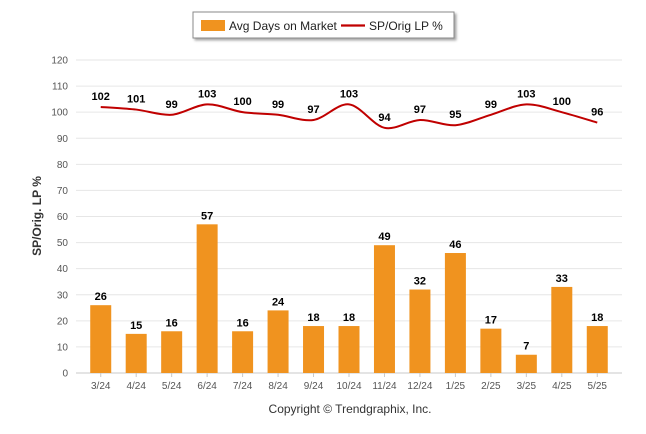 The height and width of the screenshot is (434, 646). What do you see at coordinates (527, 386) in the screenshot?
I see `x-tick-label: 3/25` at bounding box center [527, 386].